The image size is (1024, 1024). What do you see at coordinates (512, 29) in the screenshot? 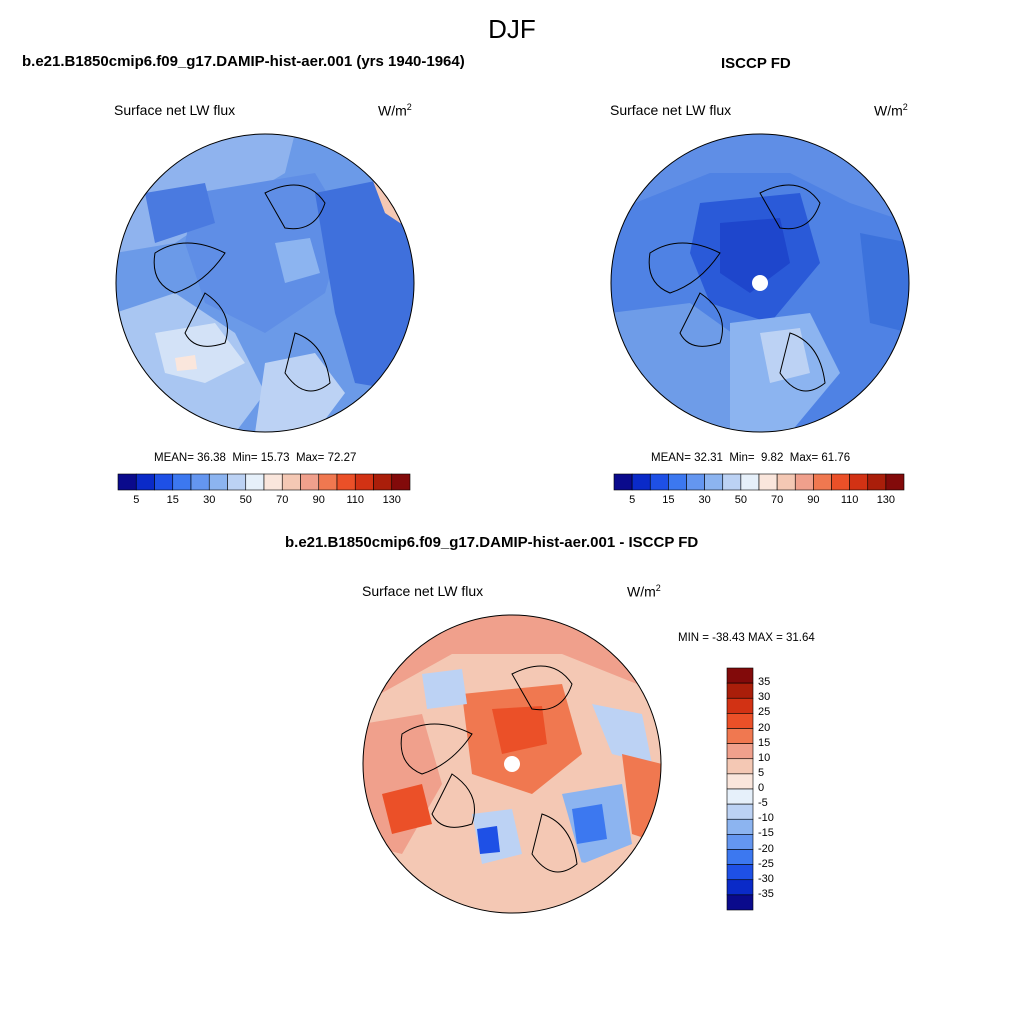
I see `figure-title: DJF` at bounding box center [512, 29].